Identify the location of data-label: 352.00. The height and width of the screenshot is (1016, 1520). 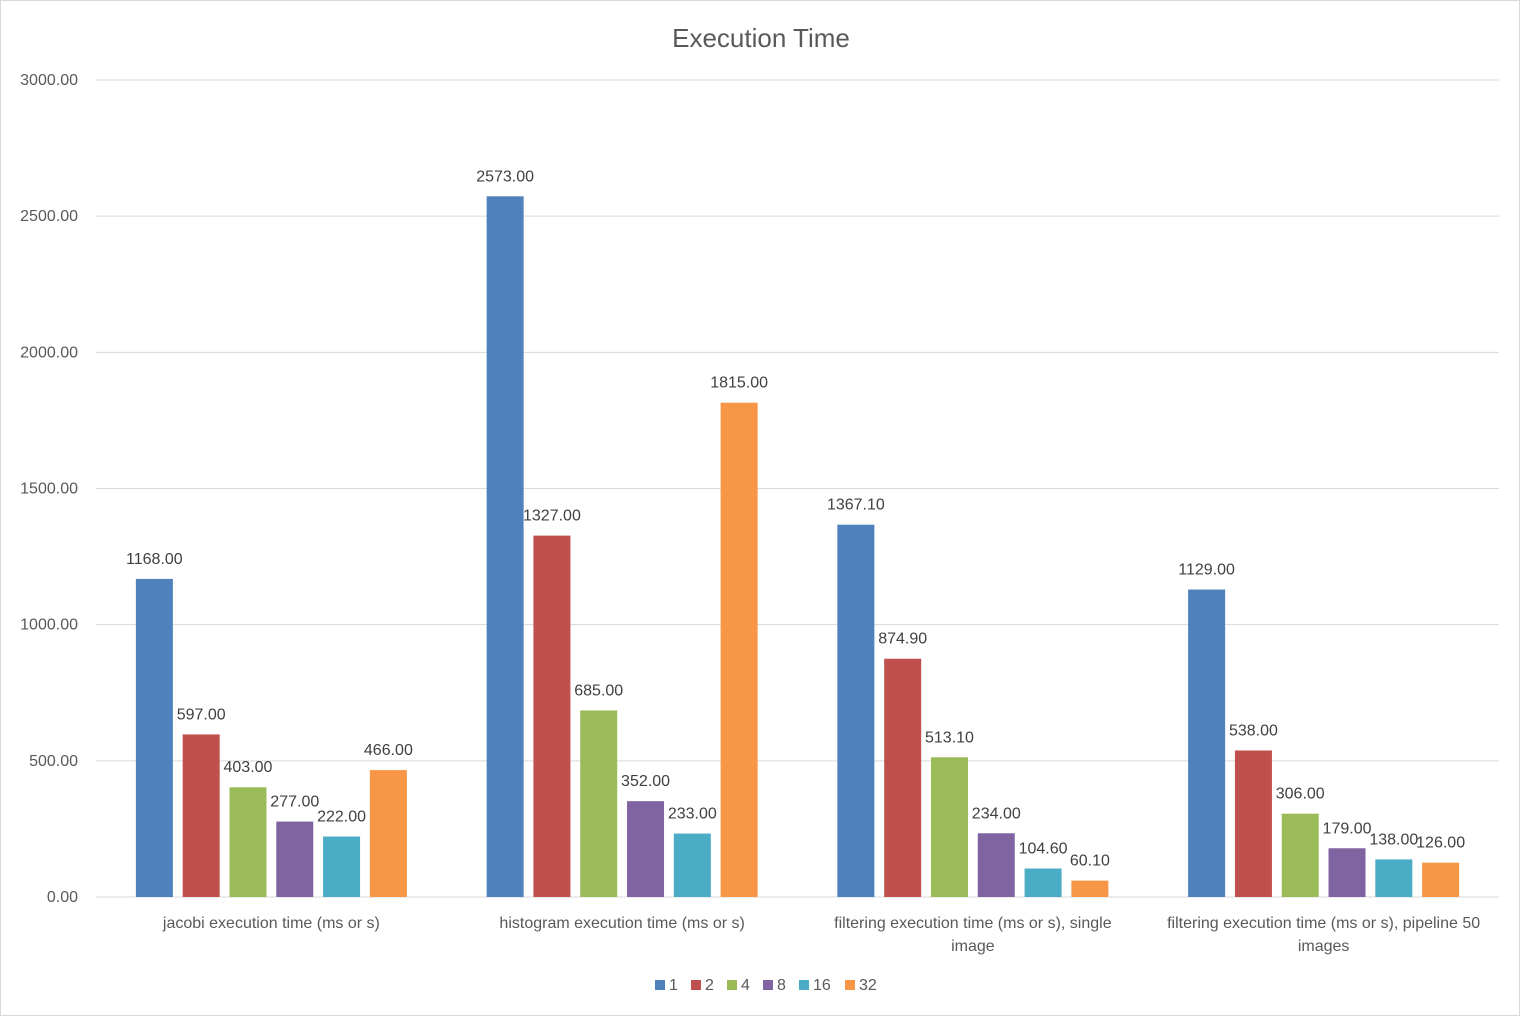
(645, 781).